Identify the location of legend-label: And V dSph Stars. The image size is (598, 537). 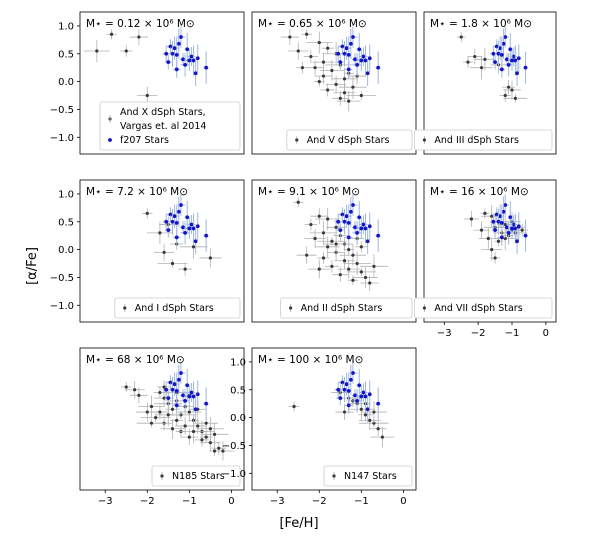
(348, 140).